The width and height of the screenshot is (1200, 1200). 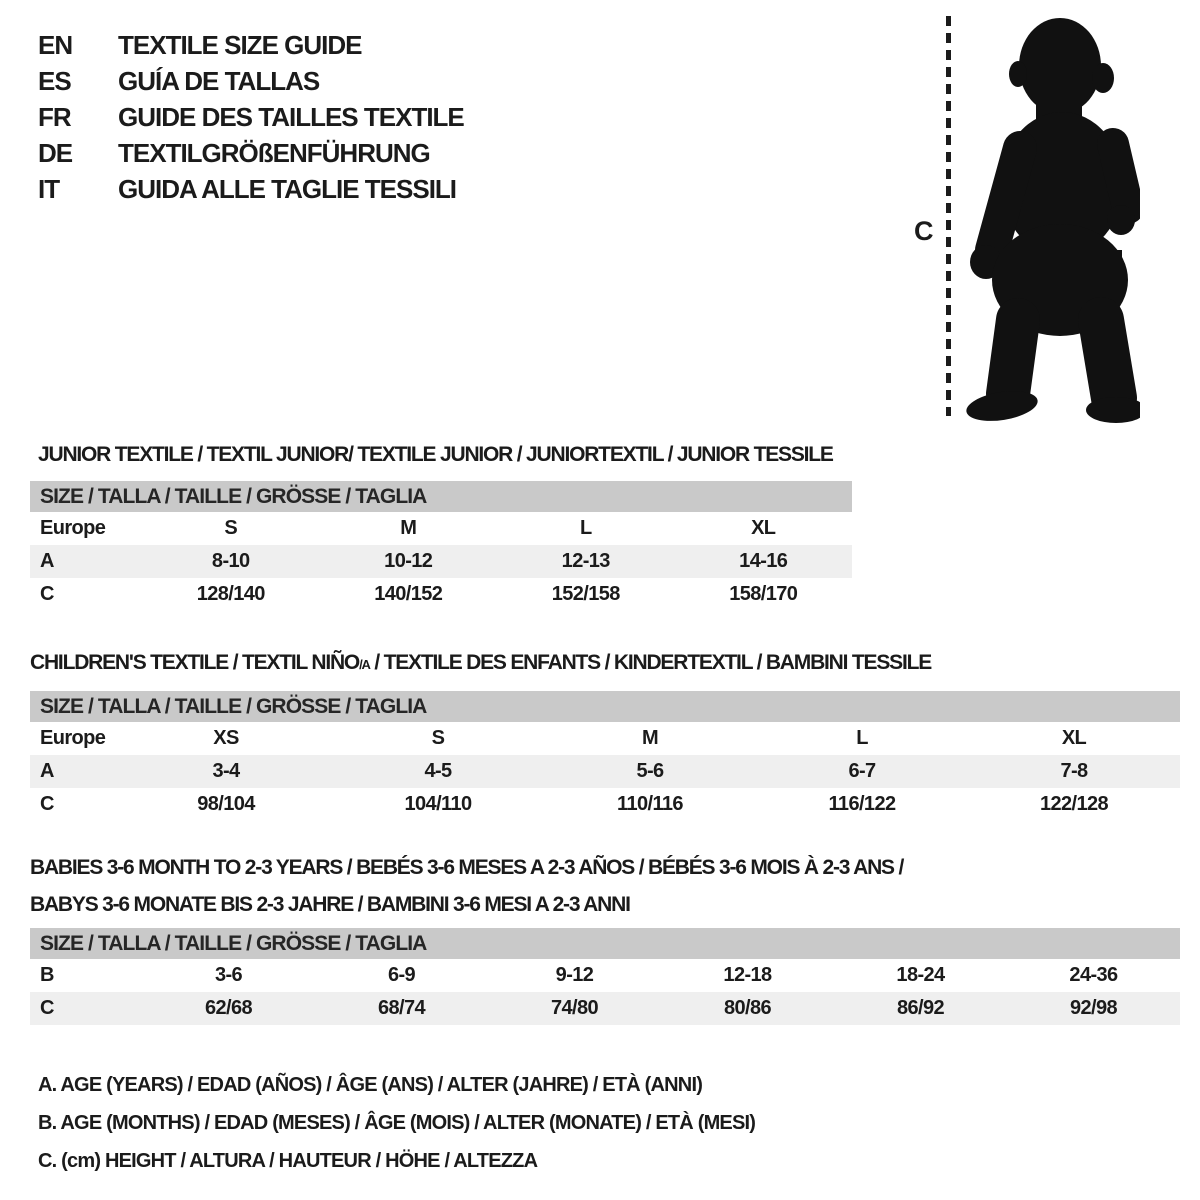 I want to click on size-cell: 4-5, so click(x=438, y=771).